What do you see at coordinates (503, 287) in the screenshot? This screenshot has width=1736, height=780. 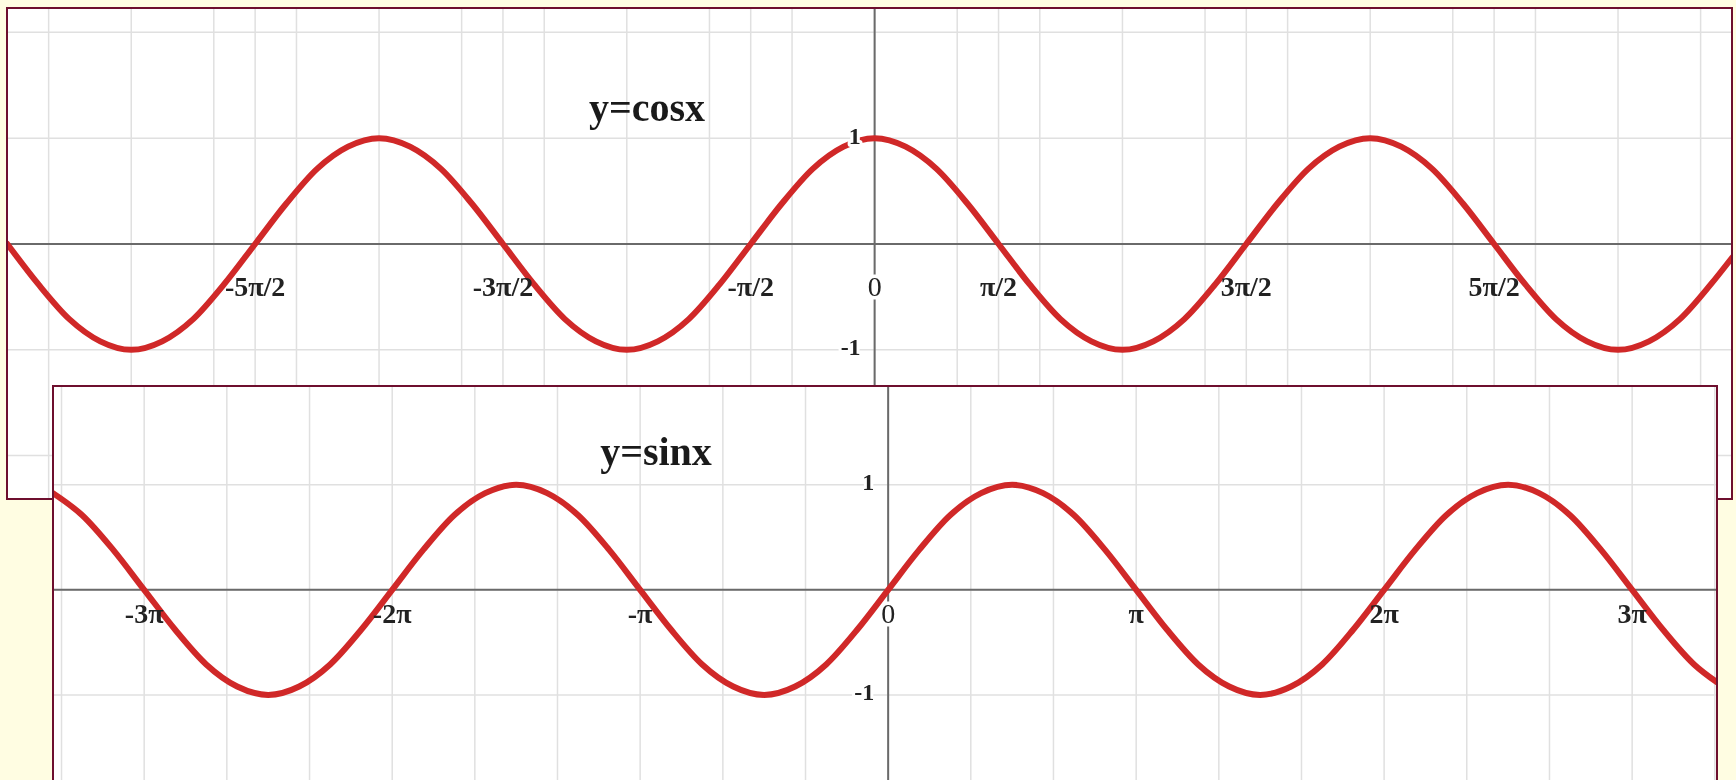 I see `x-tick-label: -3π/2` at bounding box center [503, 287].